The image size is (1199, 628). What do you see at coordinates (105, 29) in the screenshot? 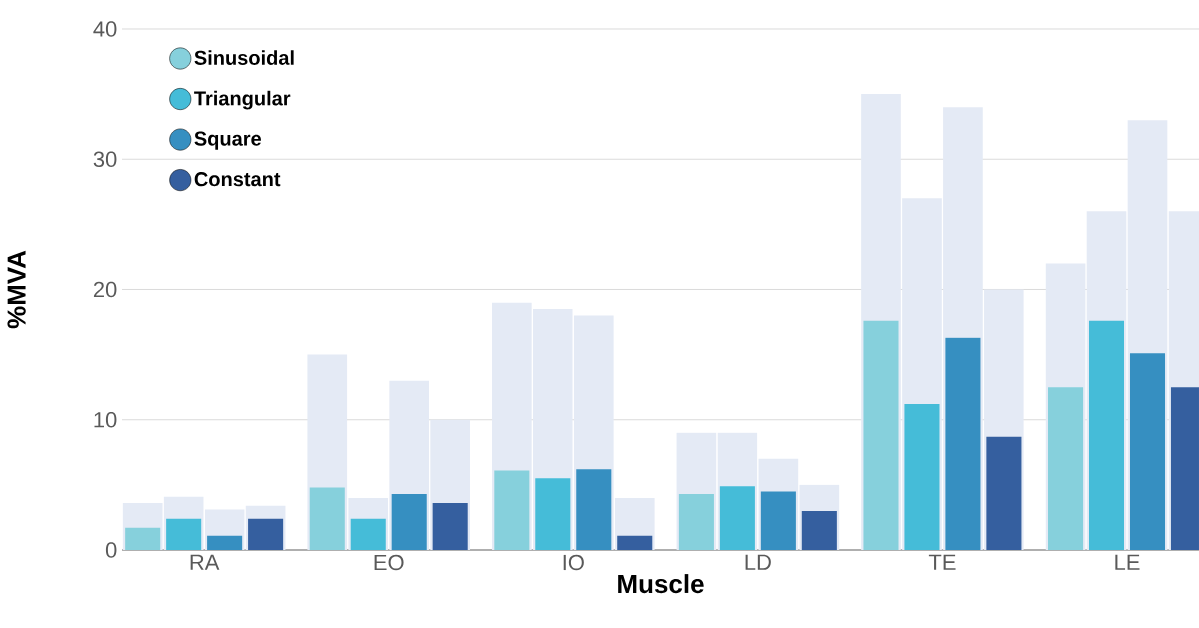
I see `y-tick-label: 40` at bounding box center [105, 29].